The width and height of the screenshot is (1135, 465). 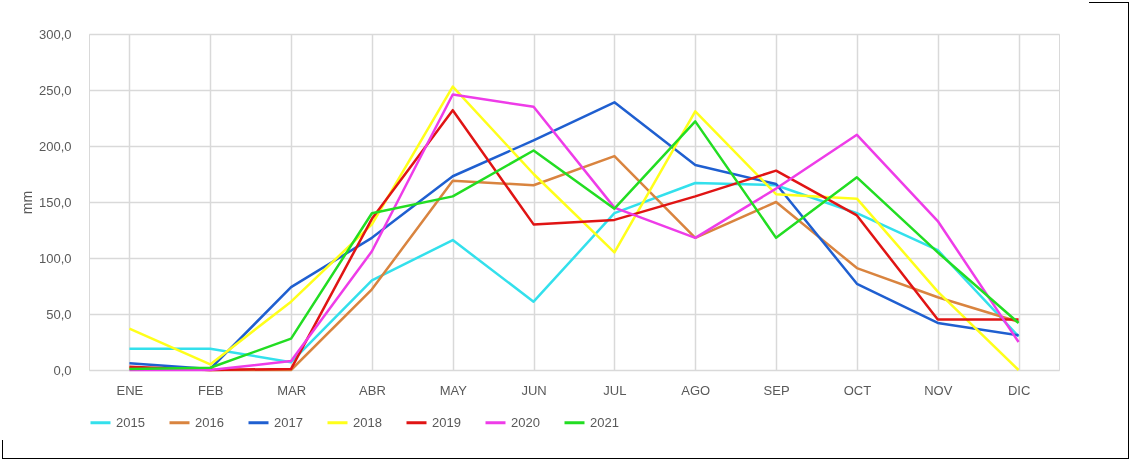 What do you see at coordinates (55, 34) in the screenshot?
I see `y-tick-label: 300,0` at bounding box center [55, 34].